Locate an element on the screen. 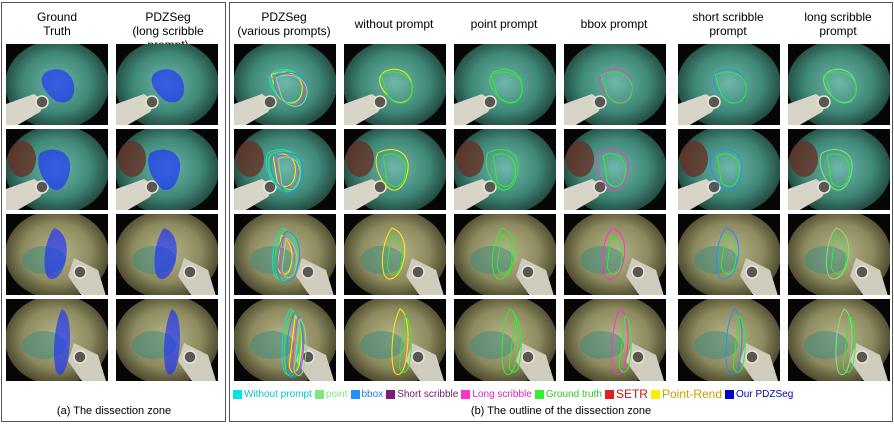 This screenshot has width=894, height=424. legend-item-point: point is located at coordinates (331, 394).